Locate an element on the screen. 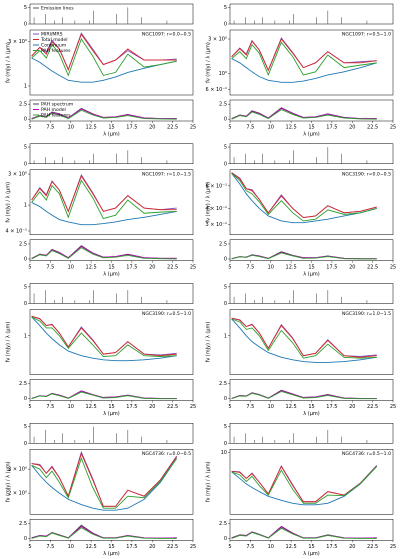  panel-title: NGC4736: r=0.0−0.5 is located at coordinates (166, 454).